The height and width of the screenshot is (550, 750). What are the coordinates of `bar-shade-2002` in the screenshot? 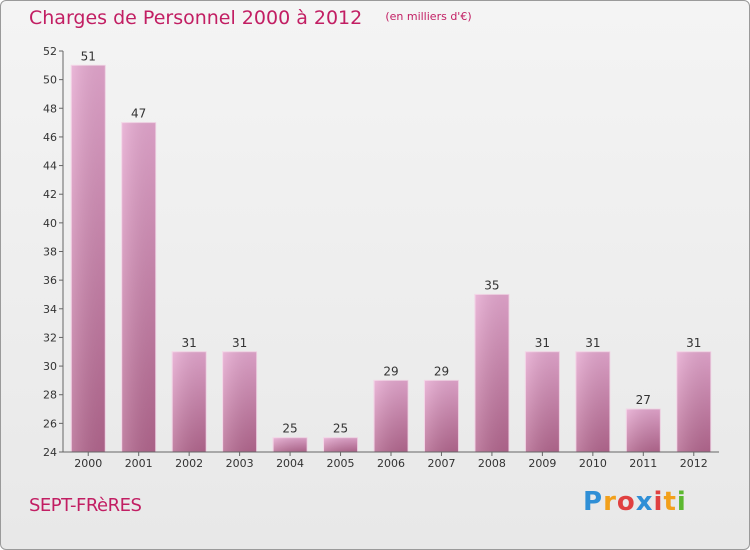 It's located at (189, 401).